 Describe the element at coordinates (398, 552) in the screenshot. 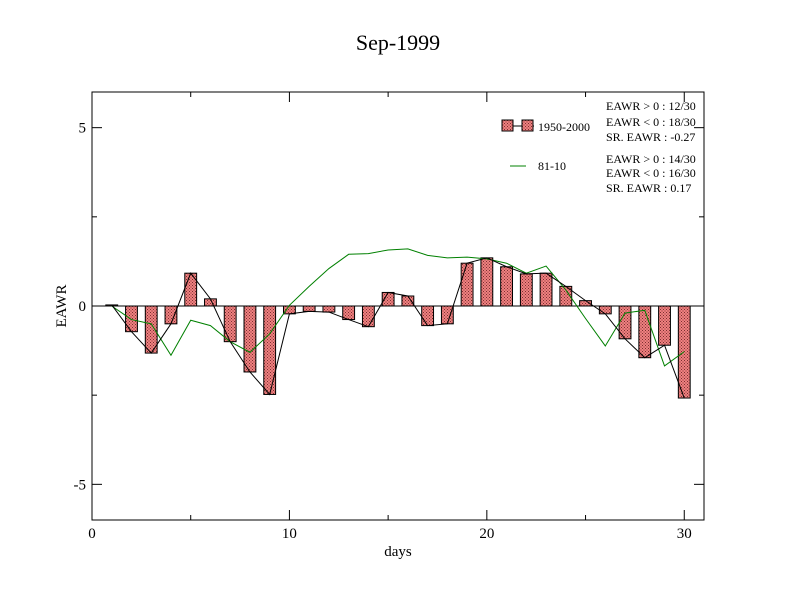

I see `x-axis-label: days` at that location.